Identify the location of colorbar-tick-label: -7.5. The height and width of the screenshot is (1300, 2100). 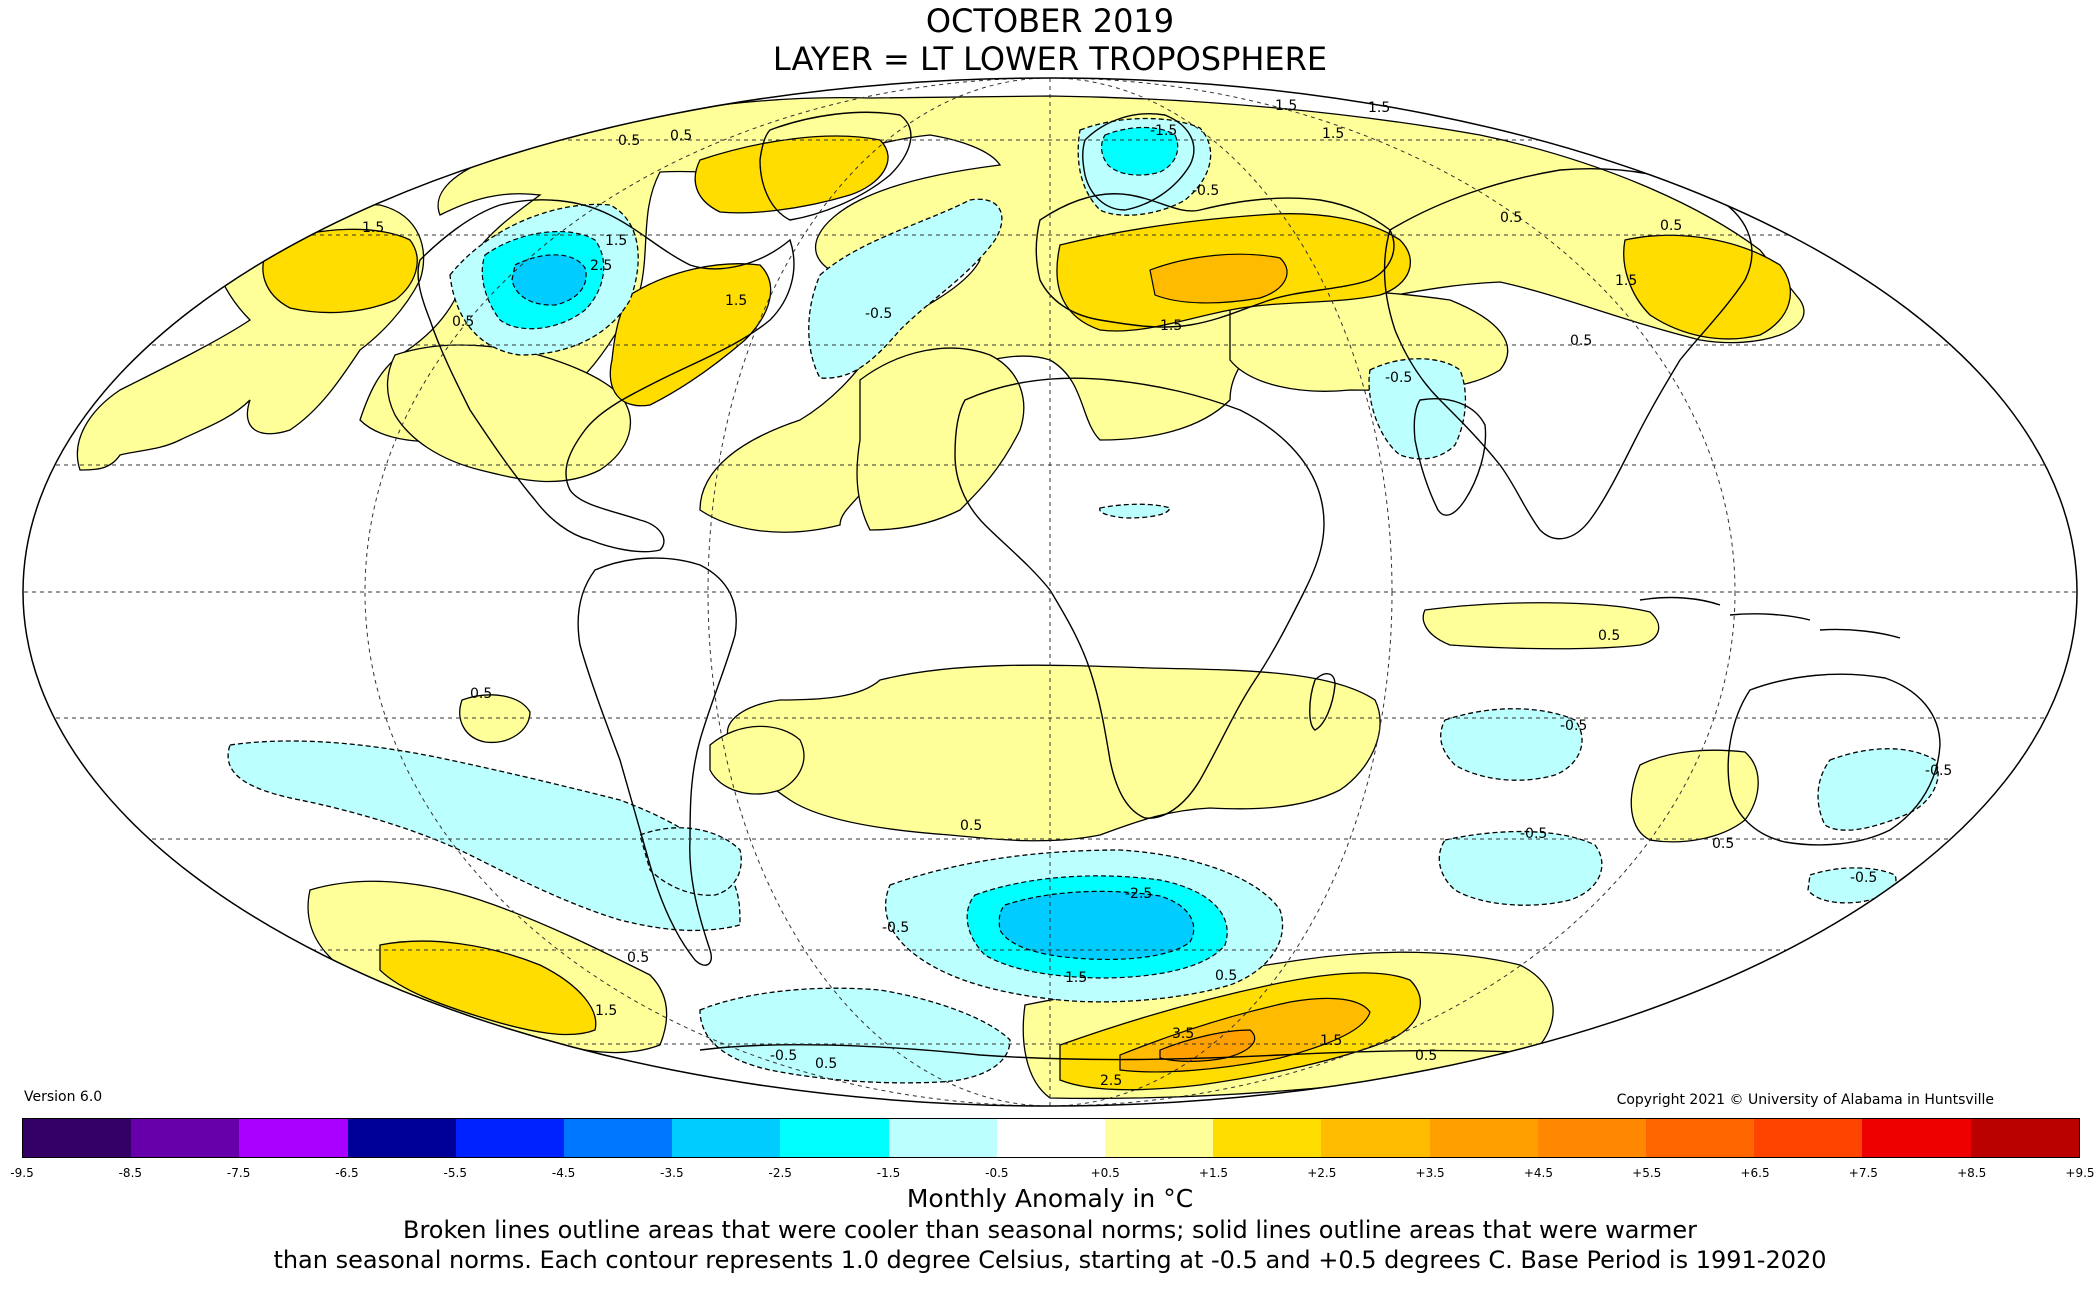
(238, 1173).